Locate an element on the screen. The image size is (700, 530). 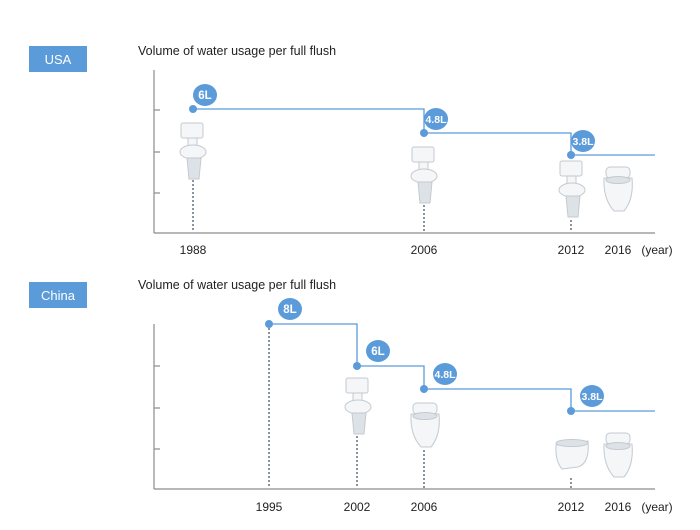
usa-chart-title: Volume of water usage per full flush is located at coordinates (237, 51).